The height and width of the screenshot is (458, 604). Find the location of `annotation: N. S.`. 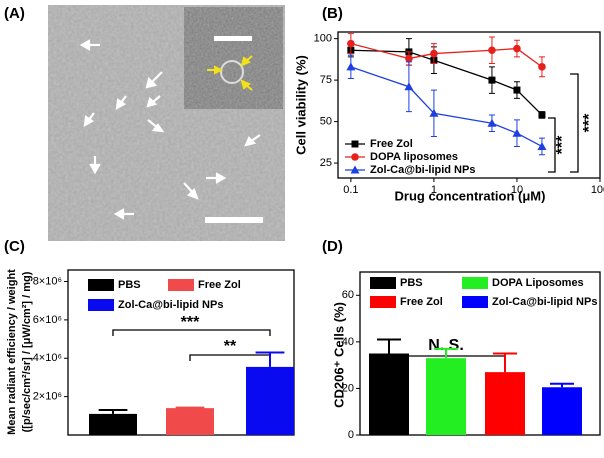

annotation: N. S. is located at coordinates (446, 345).